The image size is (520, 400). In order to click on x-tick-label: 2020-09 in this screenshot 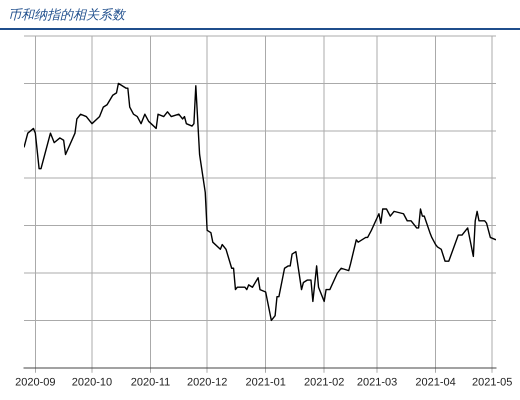, I will do `click(35, 382)`.